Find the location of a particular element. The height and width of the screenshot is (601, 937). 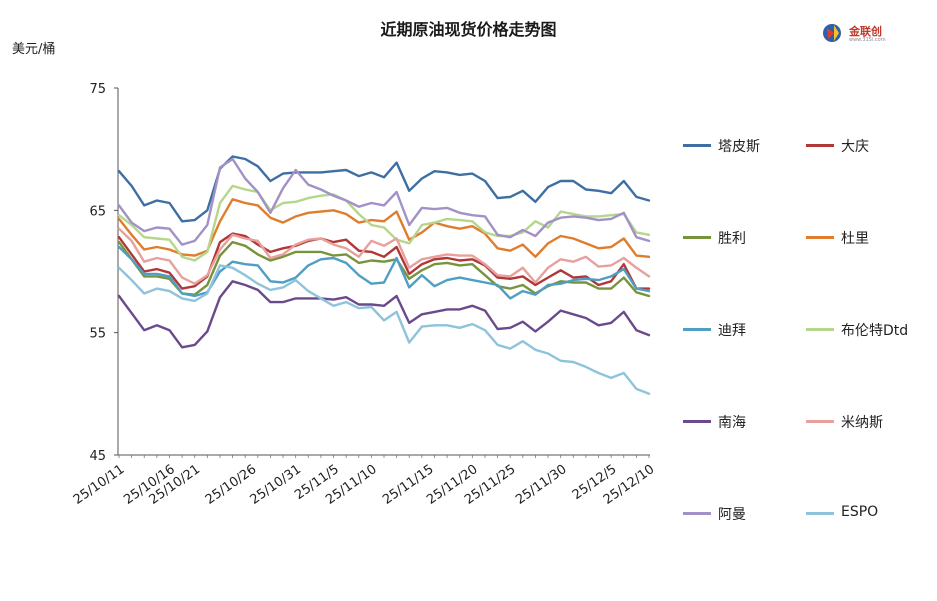

legend-label: 迪拜 is located at coordinates (732, 331).